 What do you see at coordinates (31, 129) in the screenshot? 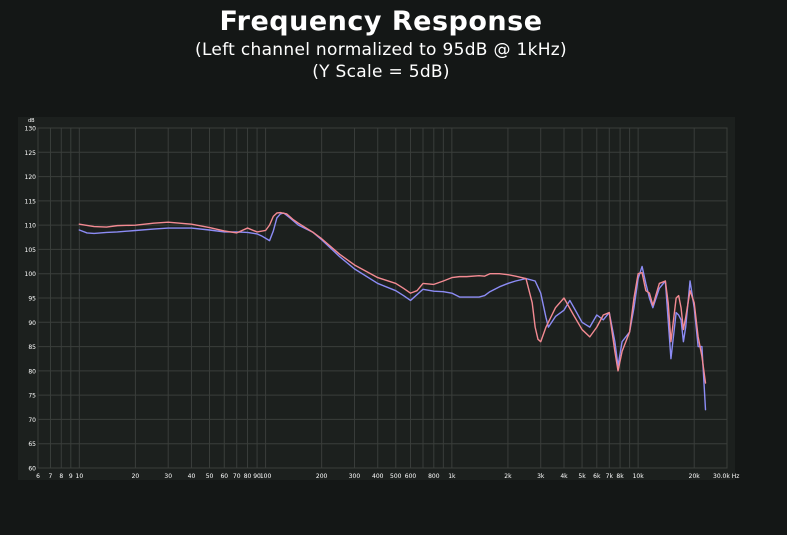
I see `y-tick-label: 130` at bounding box center [31, 129].